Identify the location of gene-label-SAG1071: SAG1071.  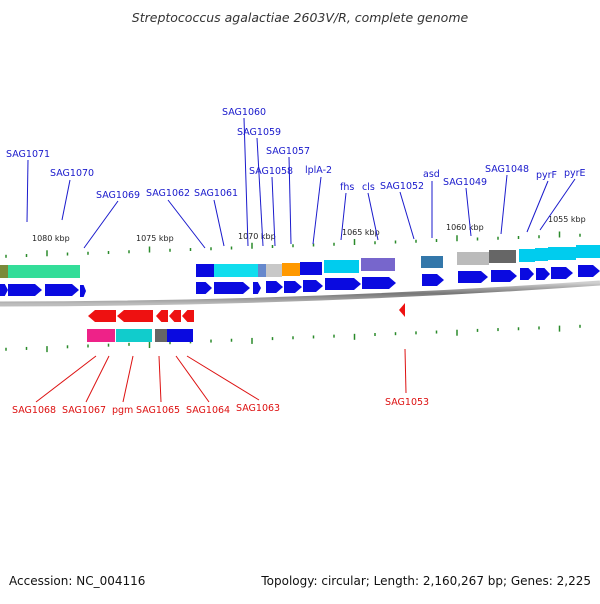
(28, 154).